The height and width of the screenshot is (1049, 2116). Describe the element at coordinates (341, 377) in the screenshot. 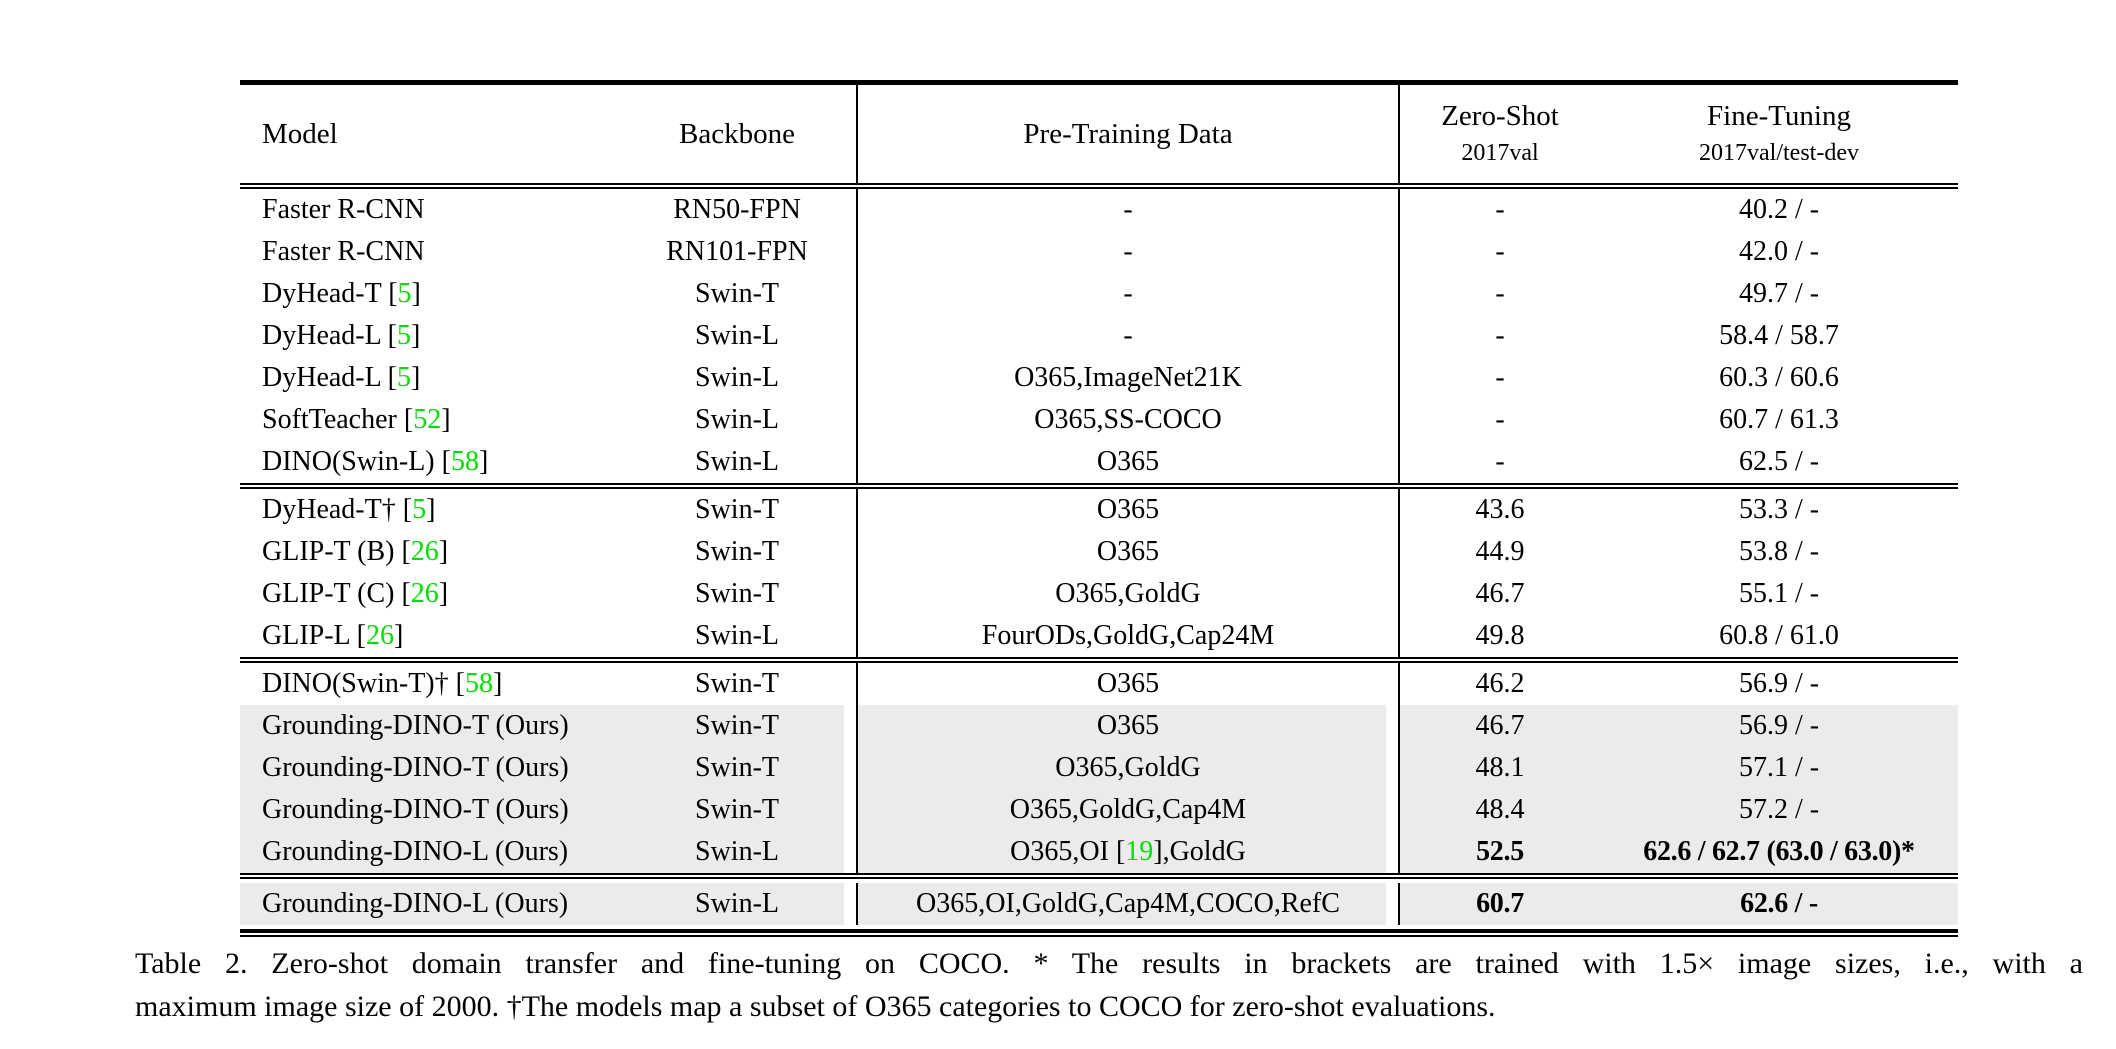

I see `cell-model: DyHead-L [5]` at that location.